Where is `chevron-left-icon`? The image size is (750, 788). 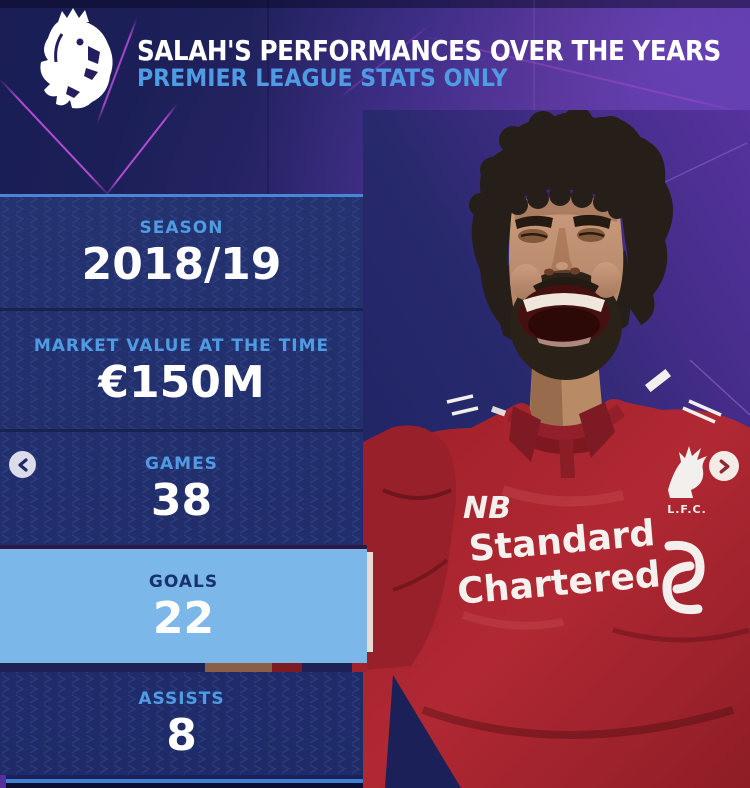
chevron-left-icon is located at coordinates (22, 464).